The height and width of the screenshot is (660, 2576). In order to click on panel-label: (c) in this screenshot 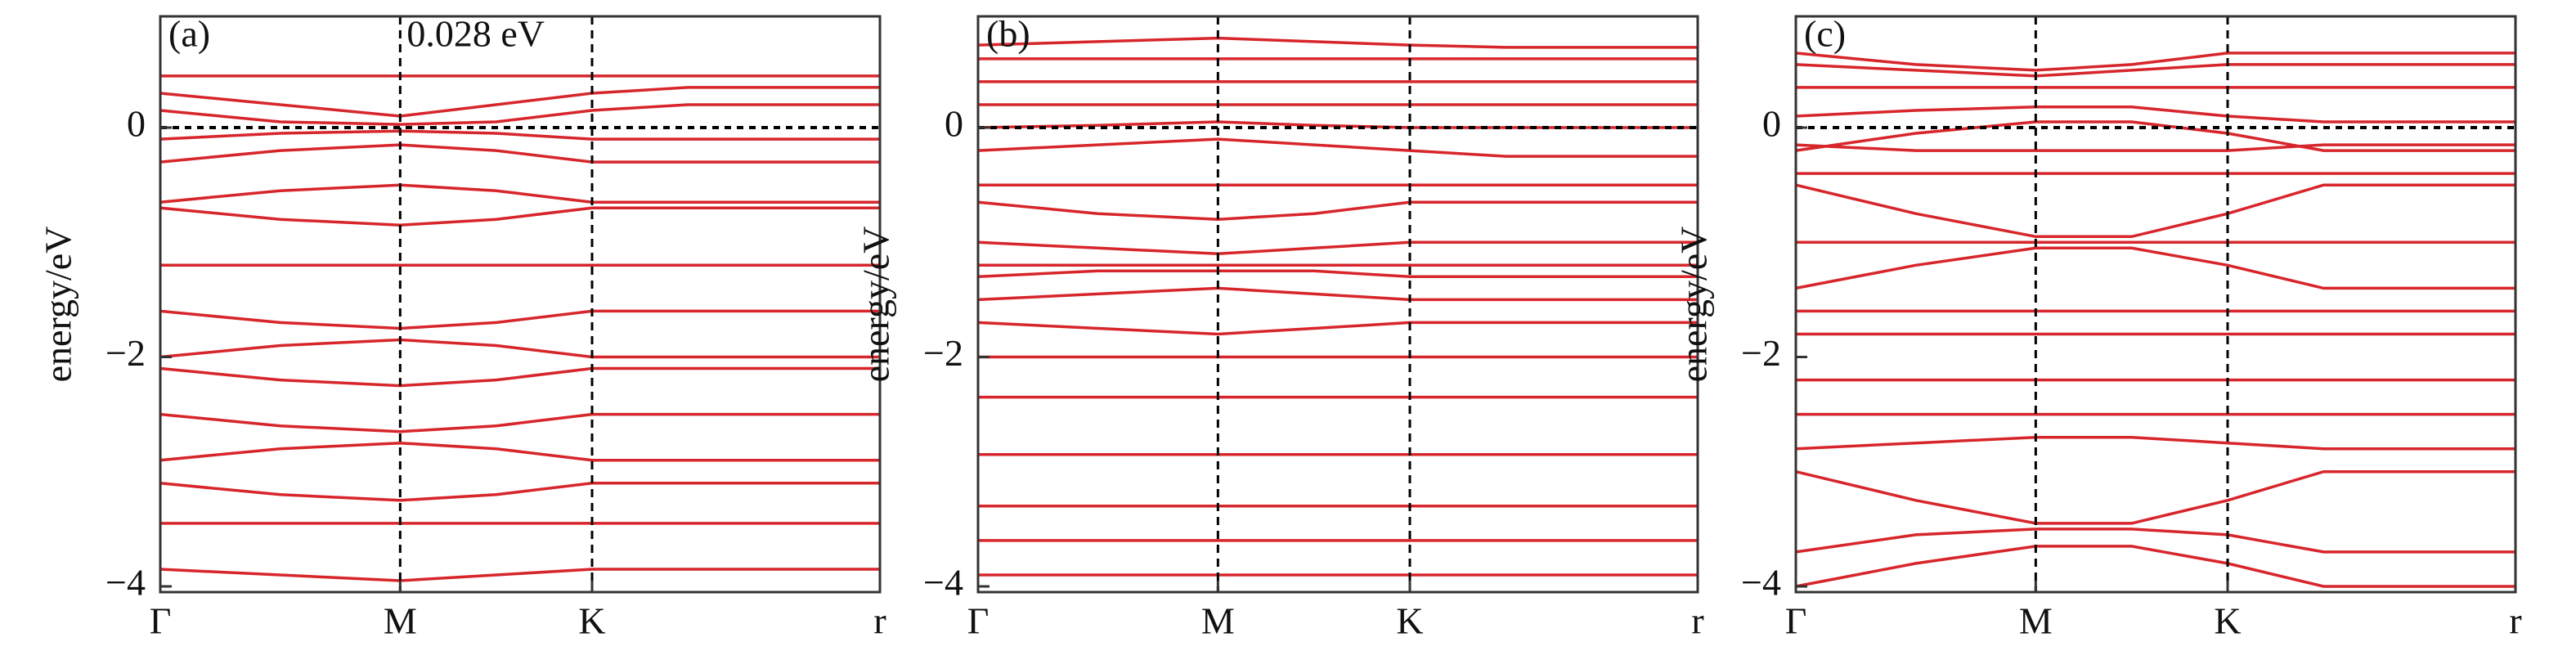, I will do `click(1825, 34)`.